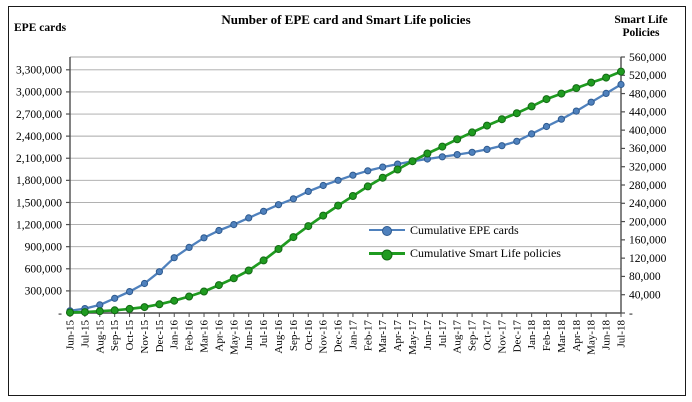 This screenshot has height=402, width=692. I want to click on svg-text: 3,300,000, so click(39, 71).